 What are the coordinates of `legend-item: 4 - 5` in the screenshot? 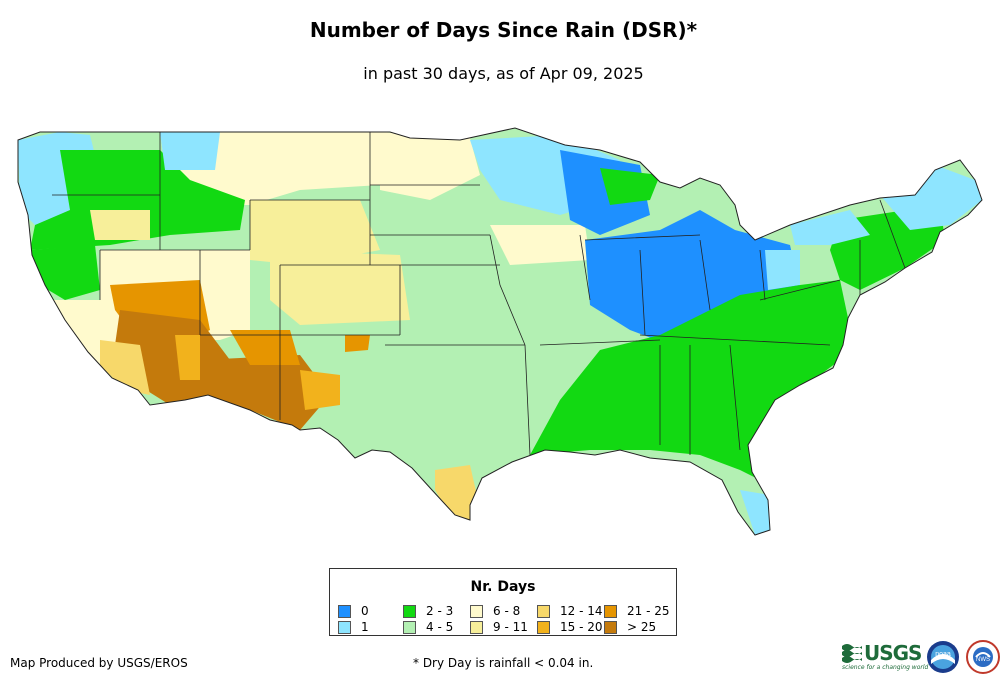 It's located at (436, 627).